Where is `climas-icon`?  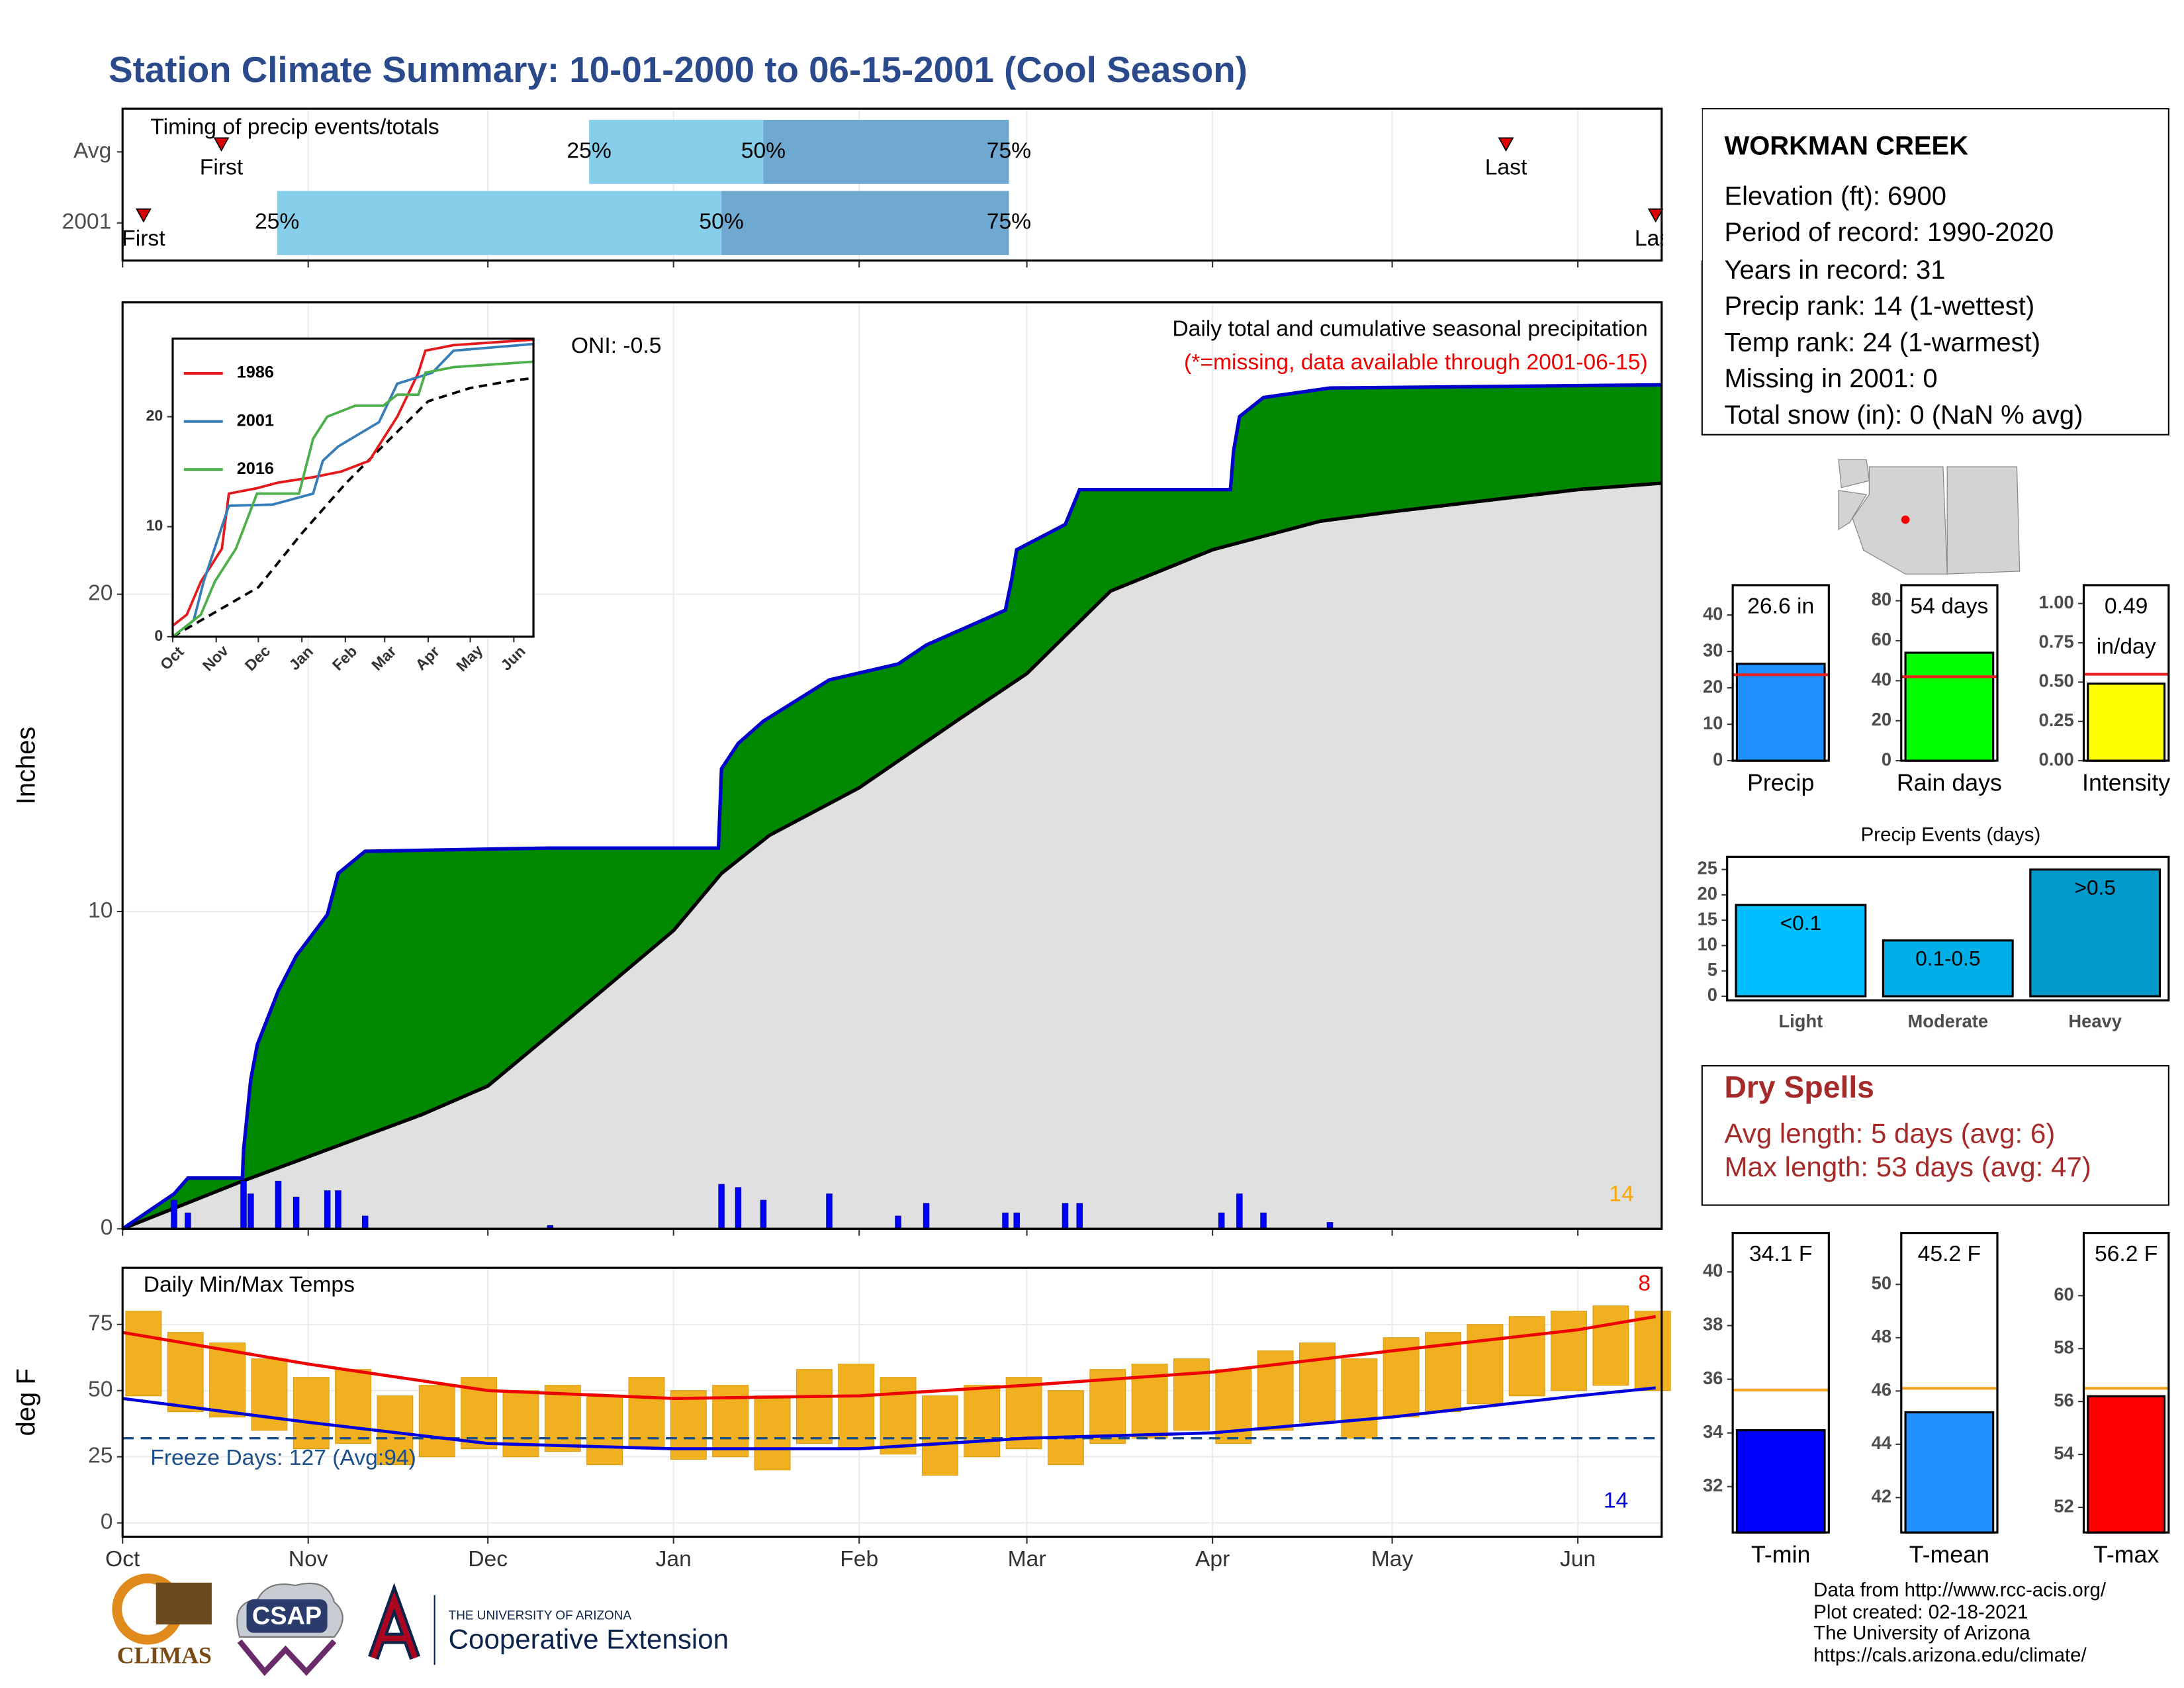 climas-icon is located at coordinates (184, 1603).